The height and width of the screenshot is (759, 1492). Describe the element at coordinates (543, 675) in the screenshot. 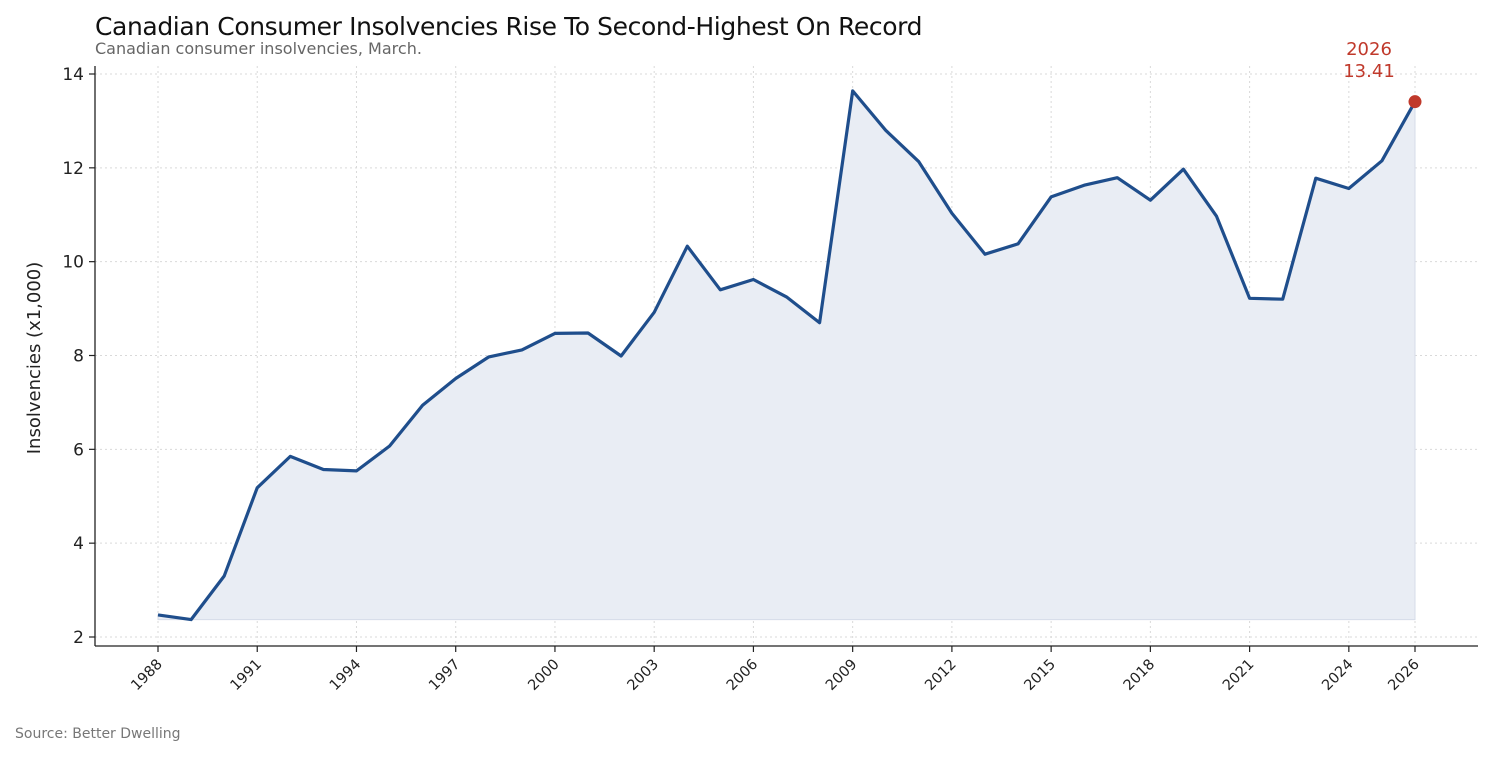

I see `x-tick-label: 2000` at that location.